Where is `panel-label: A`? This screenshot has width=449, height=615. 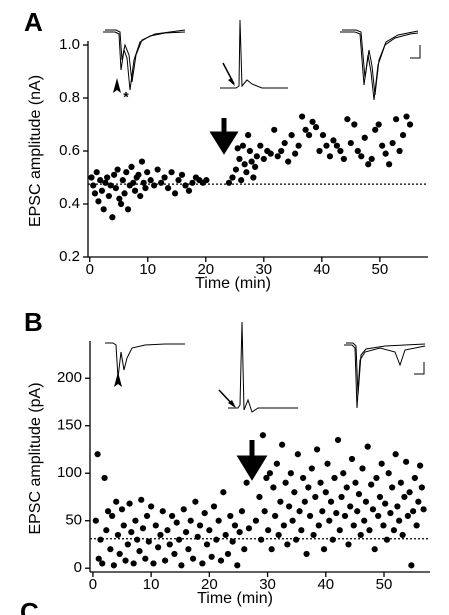
panel-label: A is located at coordinates (33, 22).